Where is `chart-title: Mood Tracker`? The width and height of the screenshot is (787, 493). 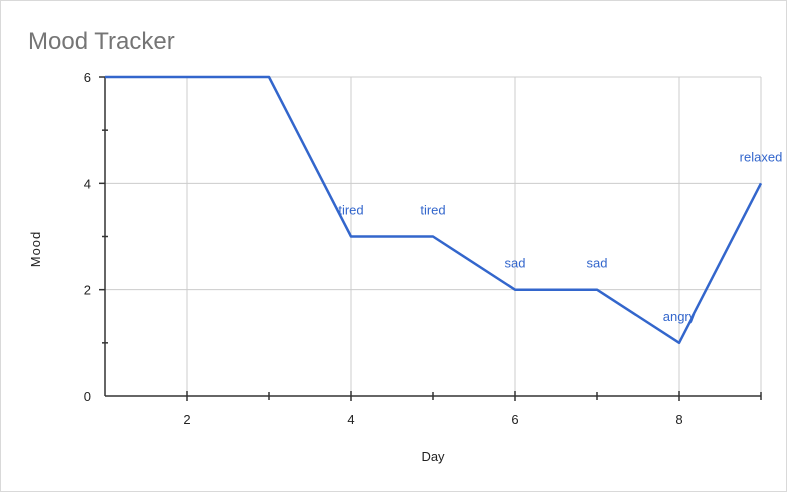 chart-title: Mood Tracker is located at coordinates (101, 41).